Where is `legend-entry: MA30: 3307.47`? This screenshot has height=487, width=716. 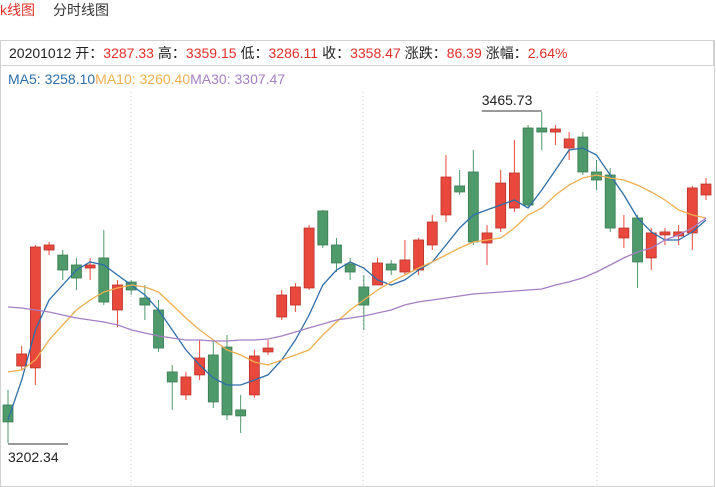
legend-entry: MA30: 3307.47 is located at coordinates (238, 79).